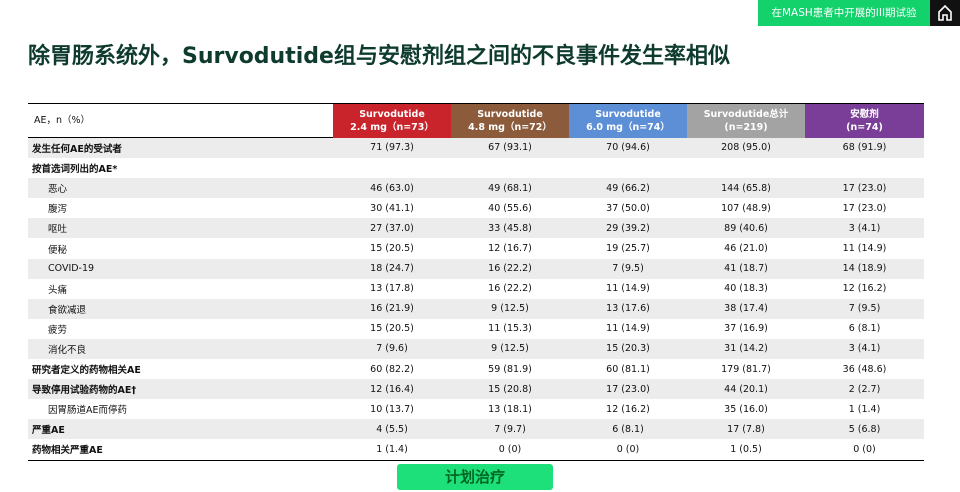 This screenshot has height=492, width=960. I want to click on plan-button: 计划治疗, so click(475, 477).